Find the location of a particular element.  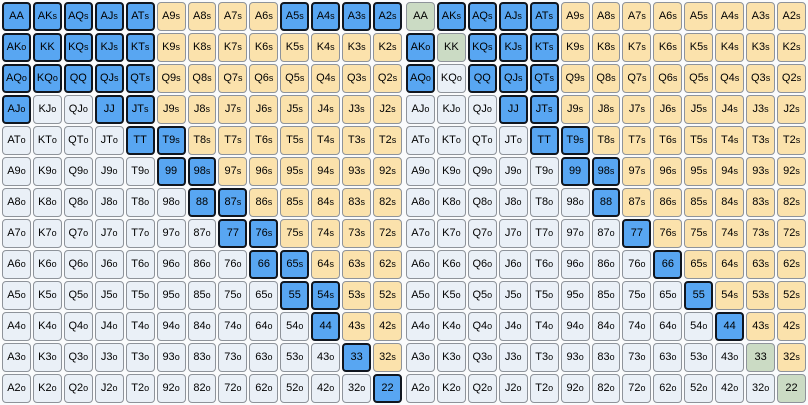

hand-cell-T6o: T6o is located at coordinates (544, 264).